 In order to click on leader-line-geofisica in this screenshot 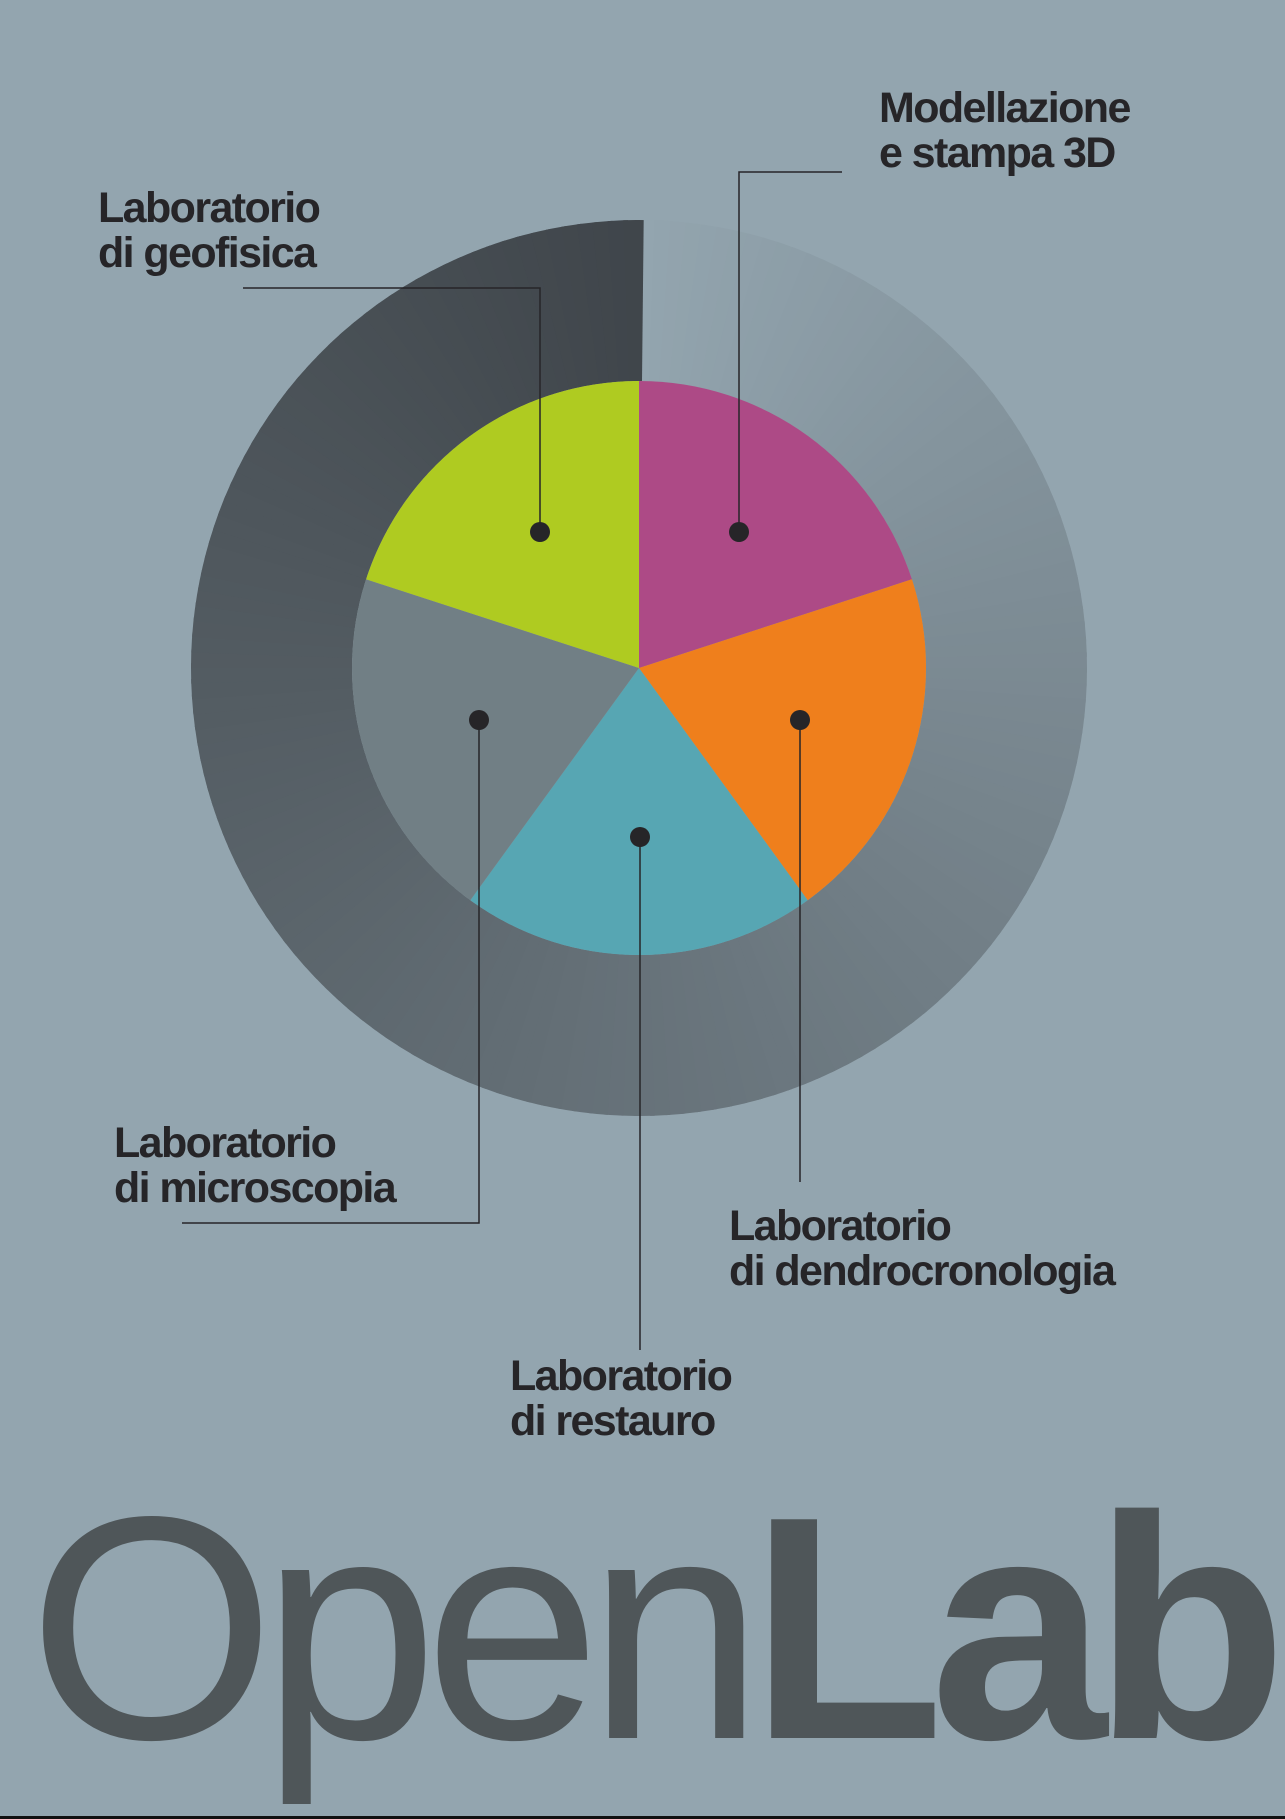, I will do `click(392, 409)`.